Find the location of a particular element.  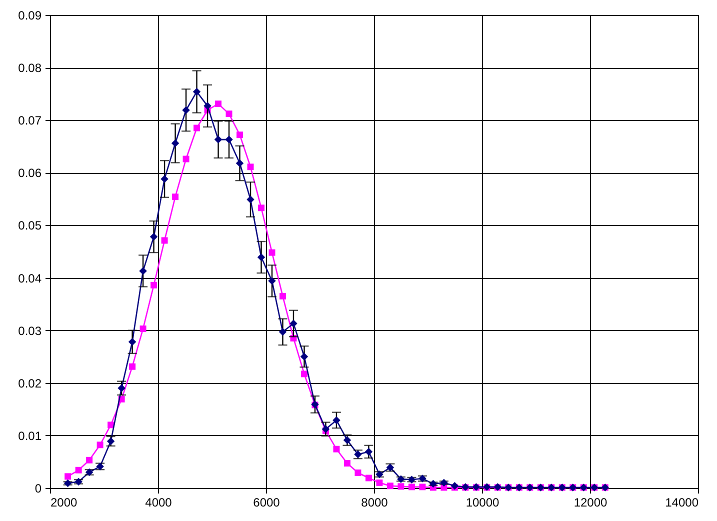

y-tick-label: 0.04 is located at coordinates (30, 278).